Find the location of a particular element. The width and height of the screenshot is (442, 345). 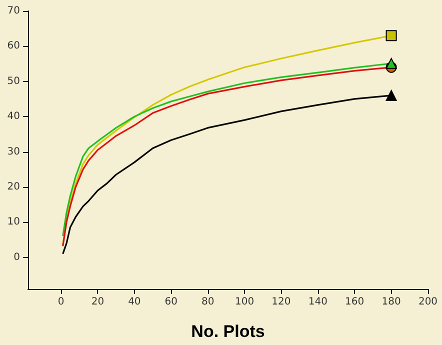

y-tick-label: 60 is located at coordinates (13, 46).